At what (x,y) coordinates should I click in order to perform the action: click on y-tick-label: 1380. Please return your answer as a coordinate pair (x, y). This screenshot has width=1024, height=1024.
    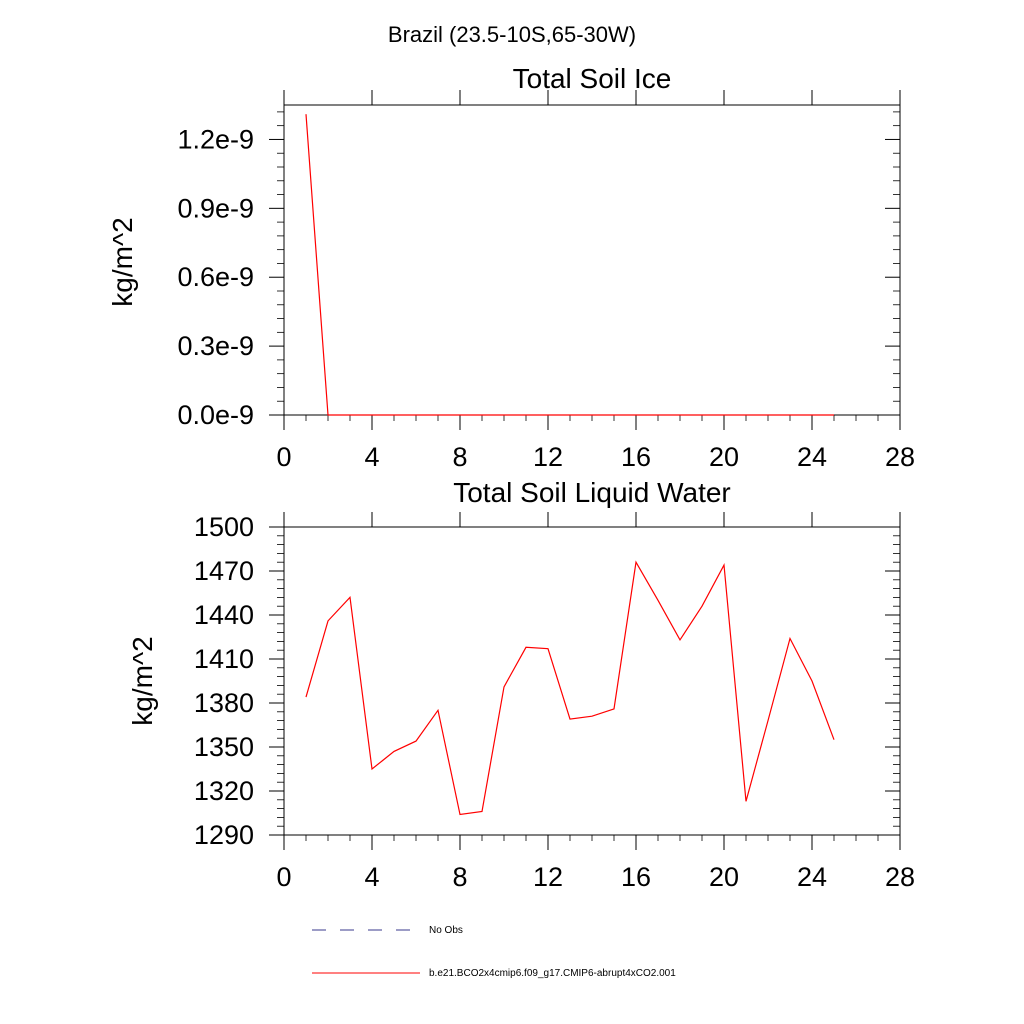
    Looking at the image, I should click on (224, 703).